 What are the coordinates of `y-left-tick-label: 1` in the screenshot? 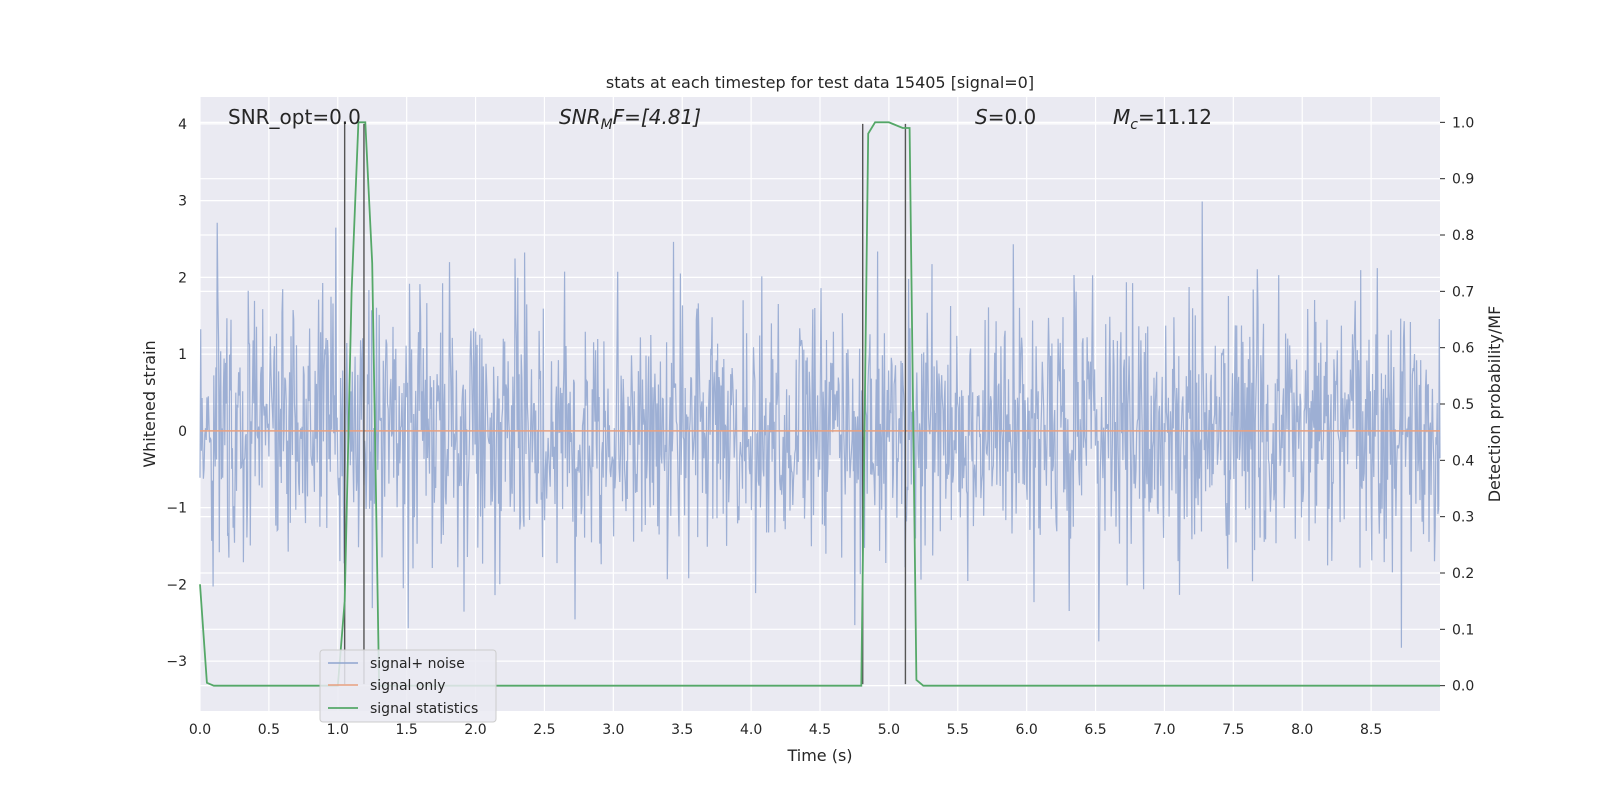 It's located at (182, 355).